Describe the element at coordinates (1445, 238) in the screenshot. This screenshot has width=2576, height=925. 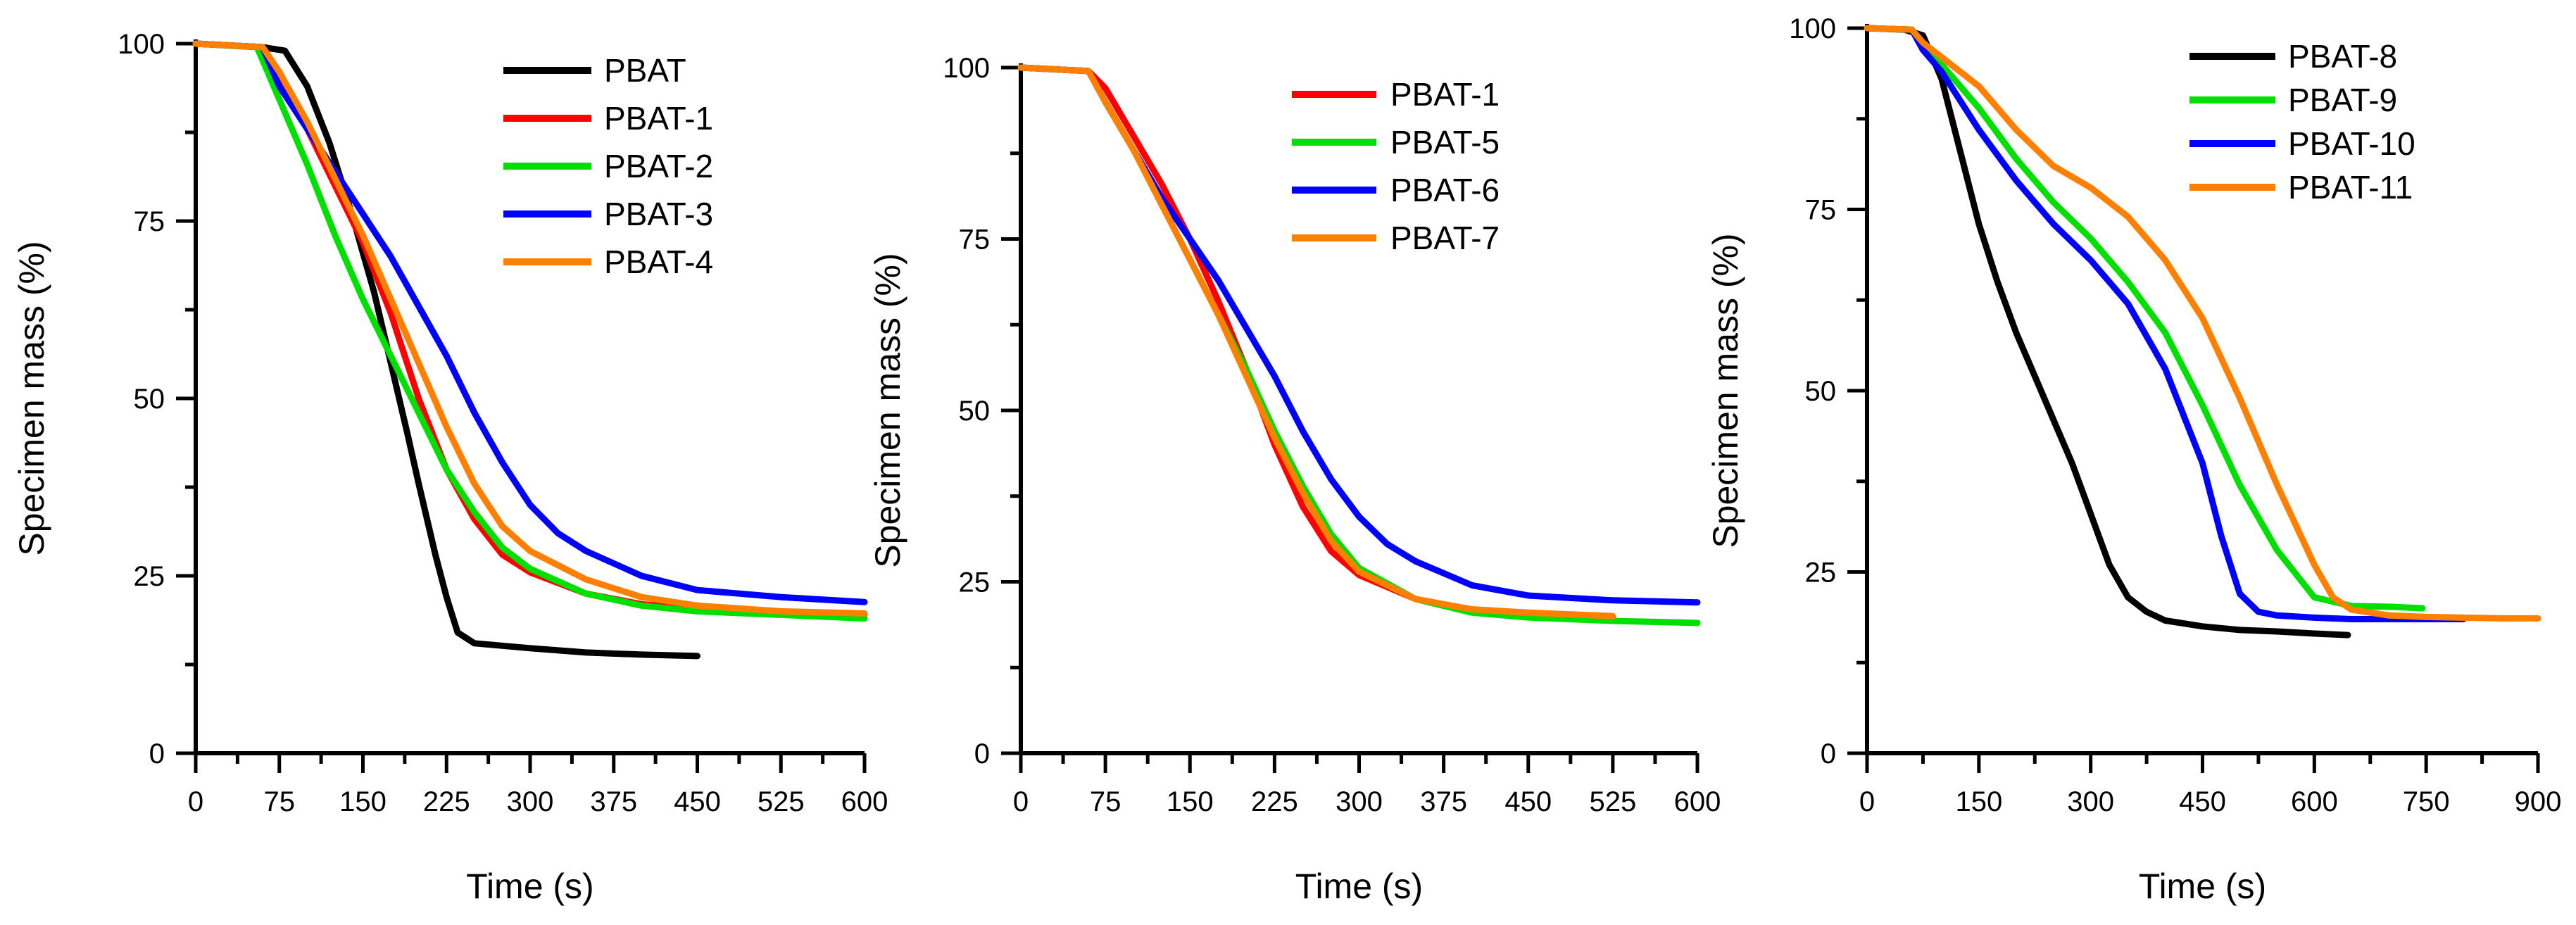
I see `legend-label-pbat-7: PBAT-7` at that location.